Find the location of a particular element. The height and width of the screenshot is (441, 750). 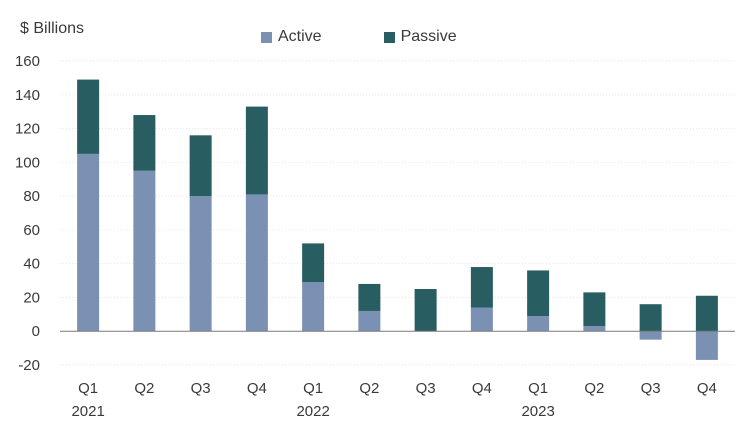

y-tick-label: 140 is located at coordinates (27, 95).